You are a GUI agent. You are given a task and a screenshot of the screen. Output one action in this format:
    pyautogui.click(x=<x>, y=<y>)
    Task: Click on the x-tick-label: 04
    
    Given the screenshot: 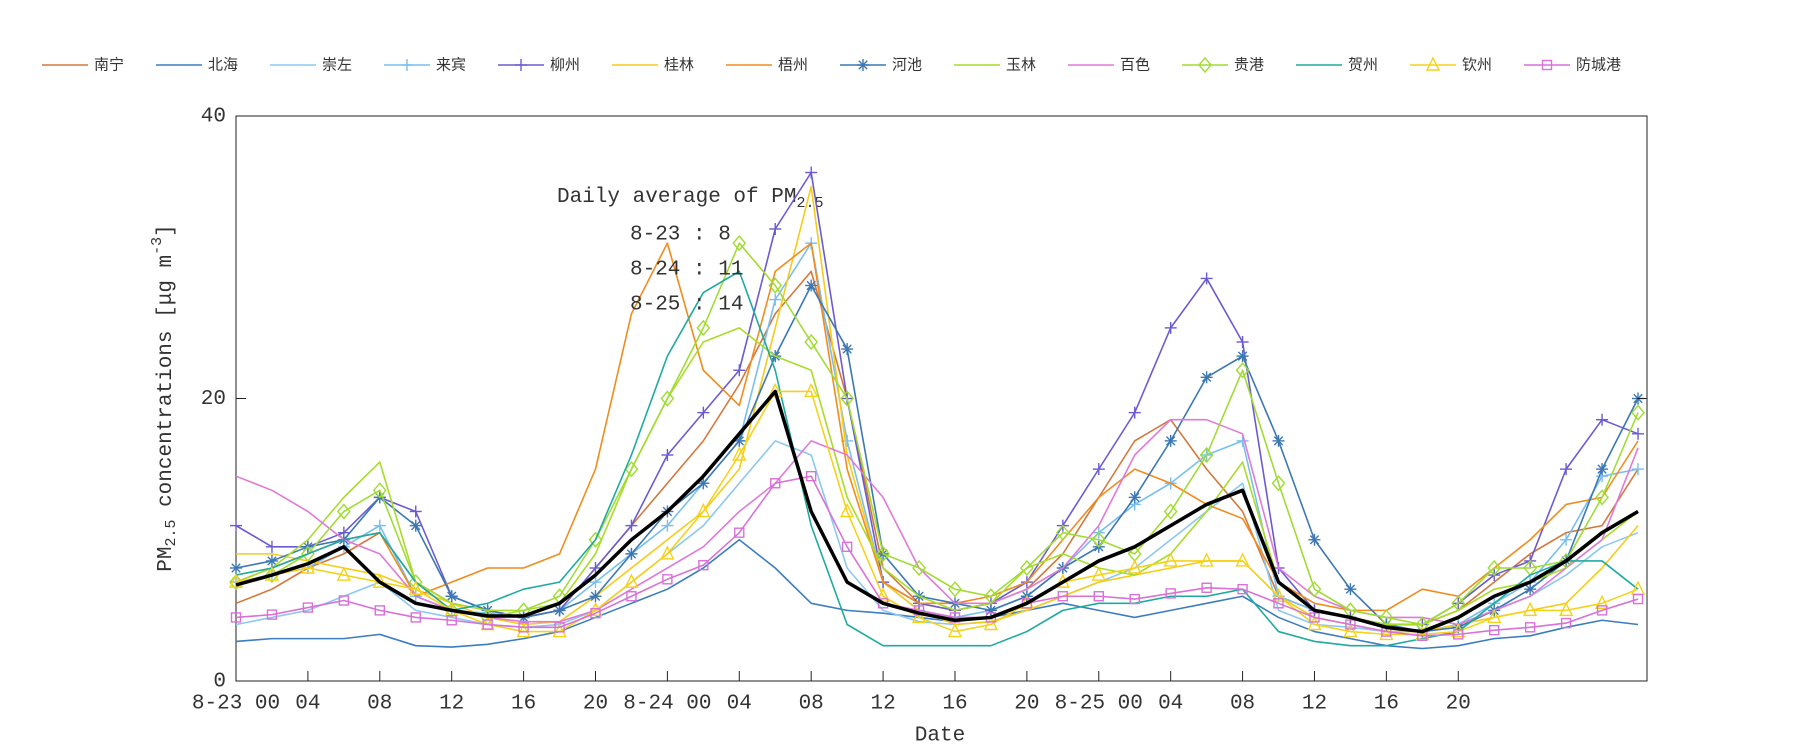 What is the action you would take?
    pyautogui.click(x=739, y=704)
    